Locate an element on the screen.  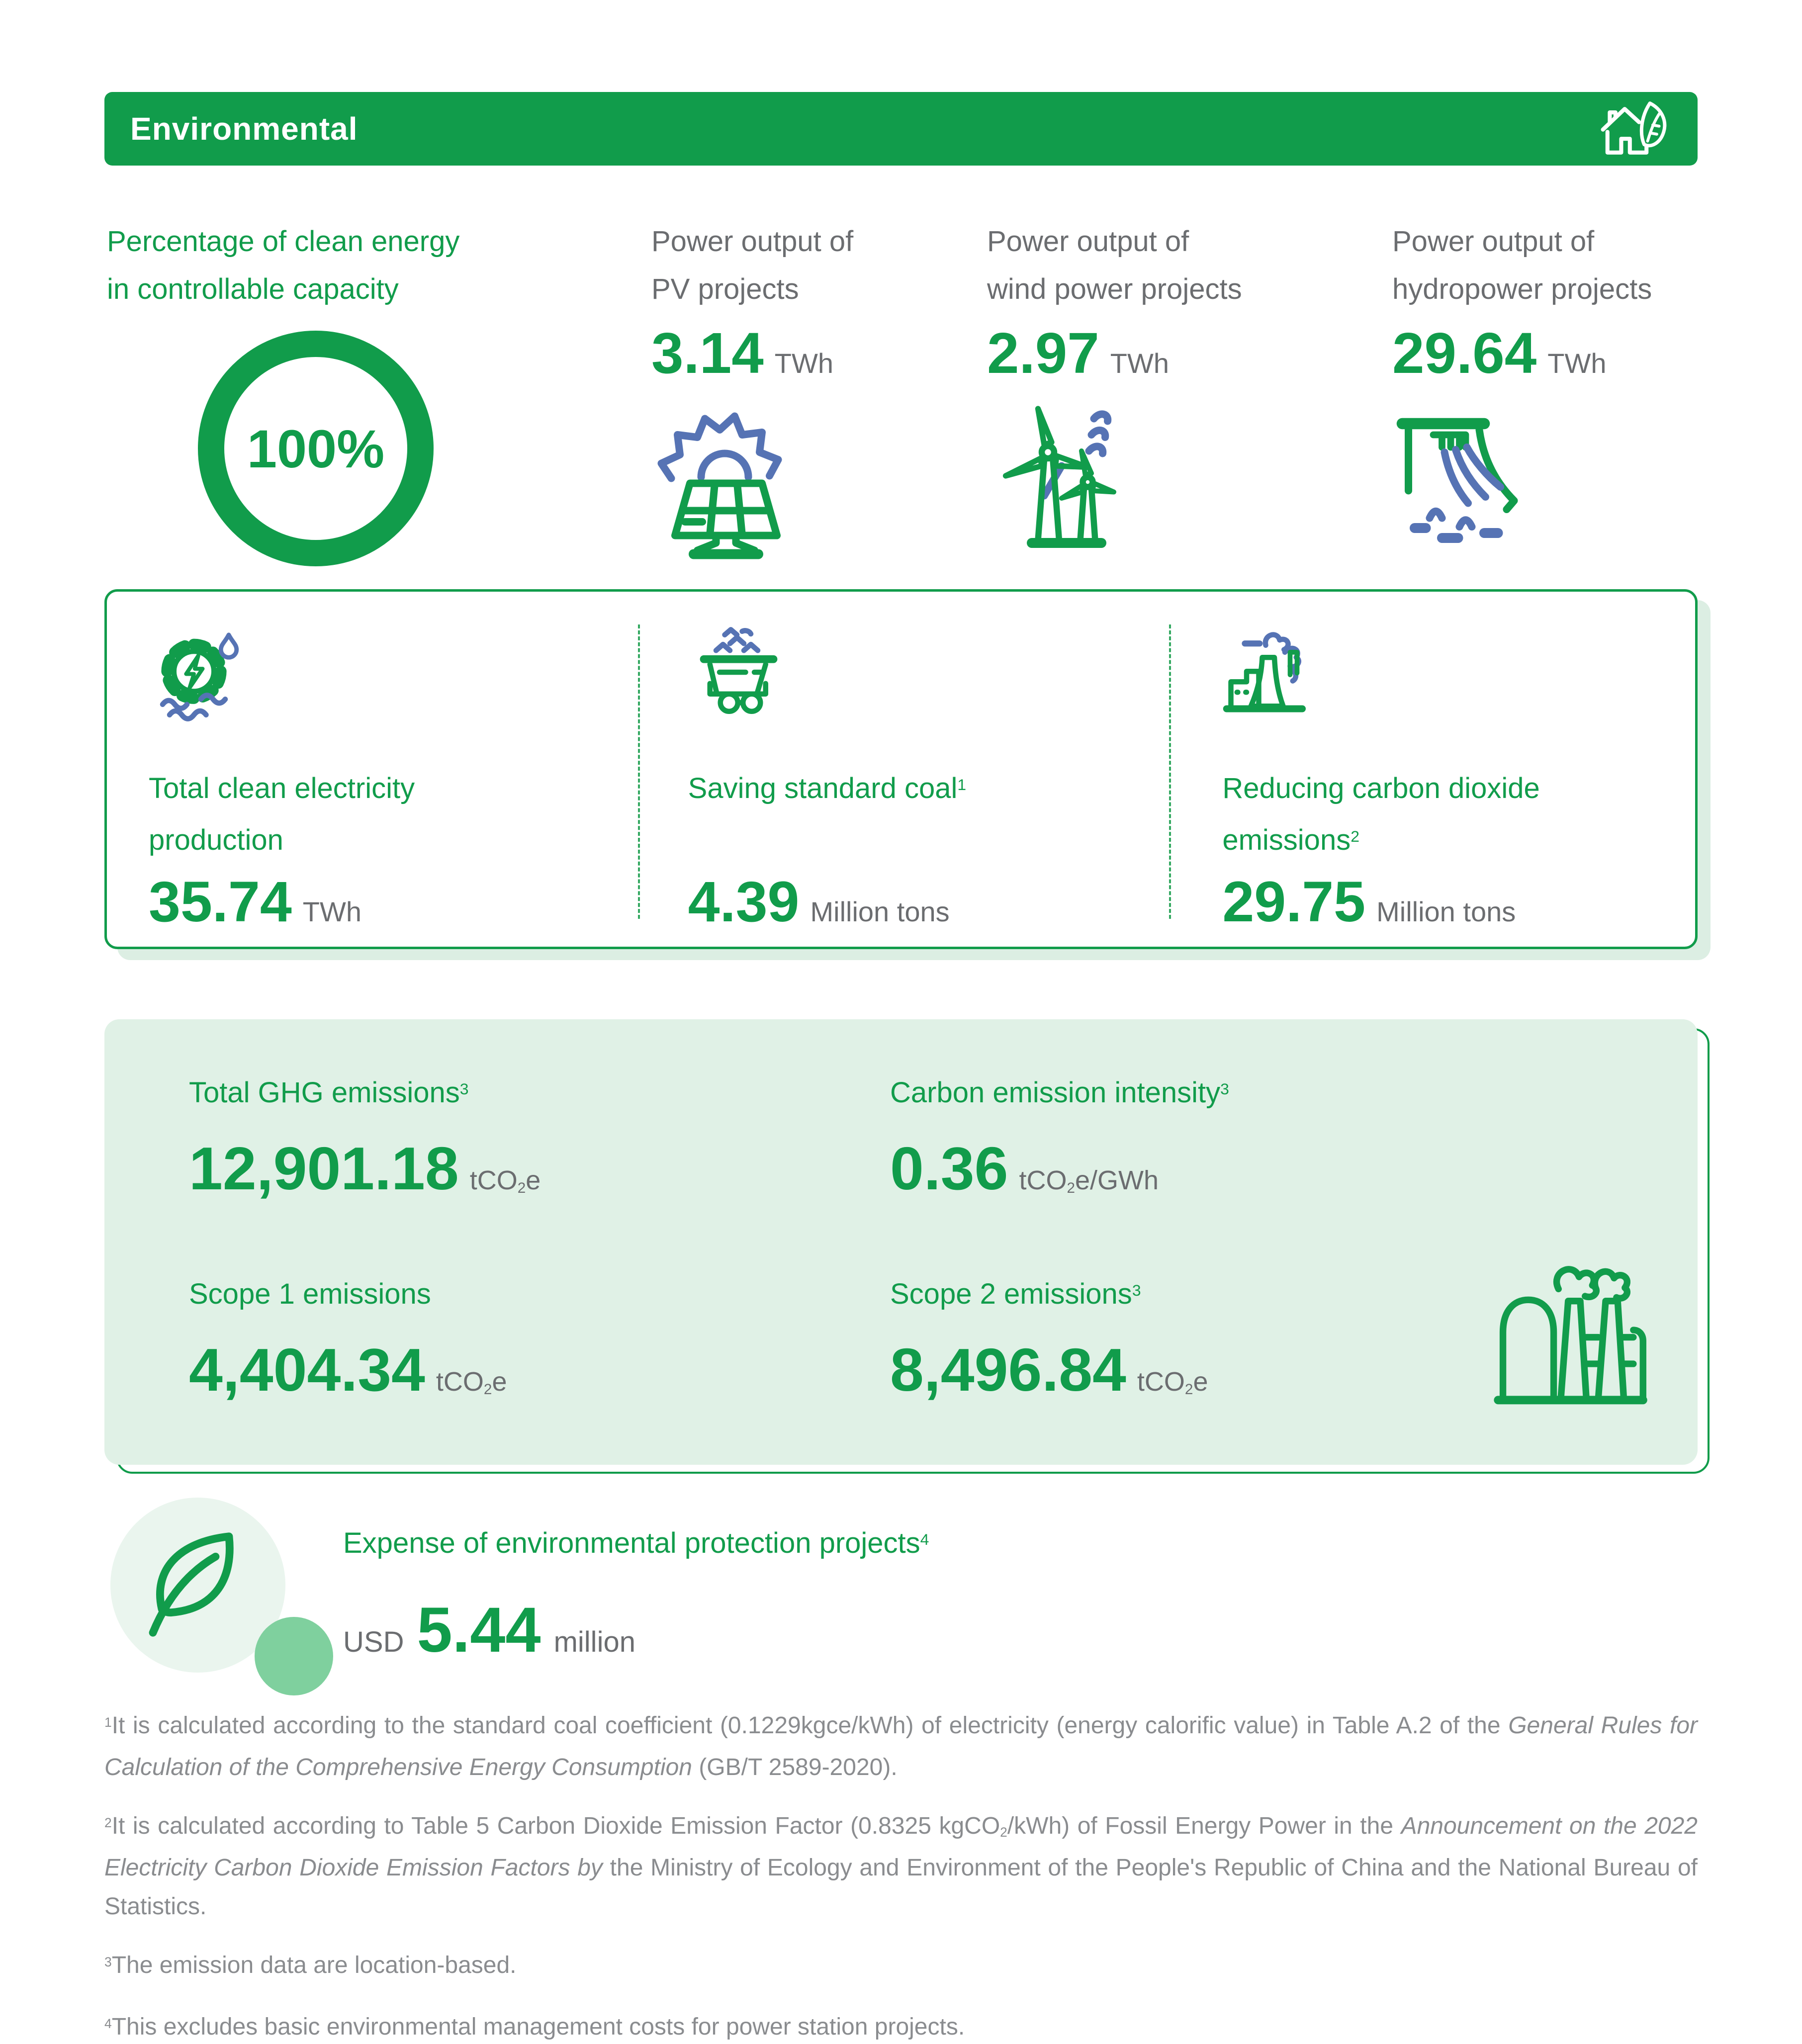
electricity-gear-icon is located at coordinates (199, 677).